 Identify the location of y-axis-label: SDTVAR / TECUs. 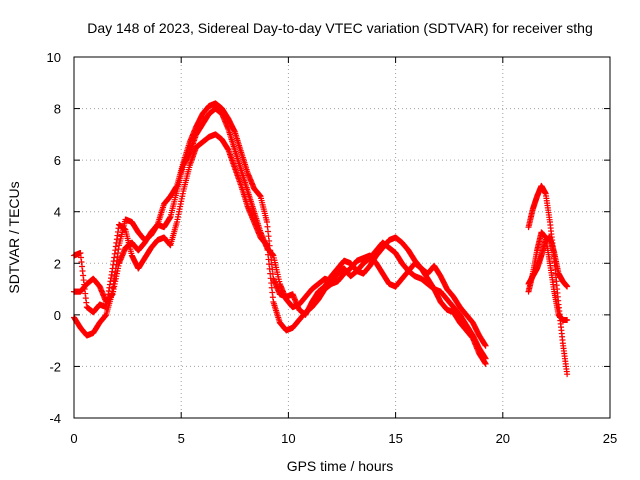
(14, 237).